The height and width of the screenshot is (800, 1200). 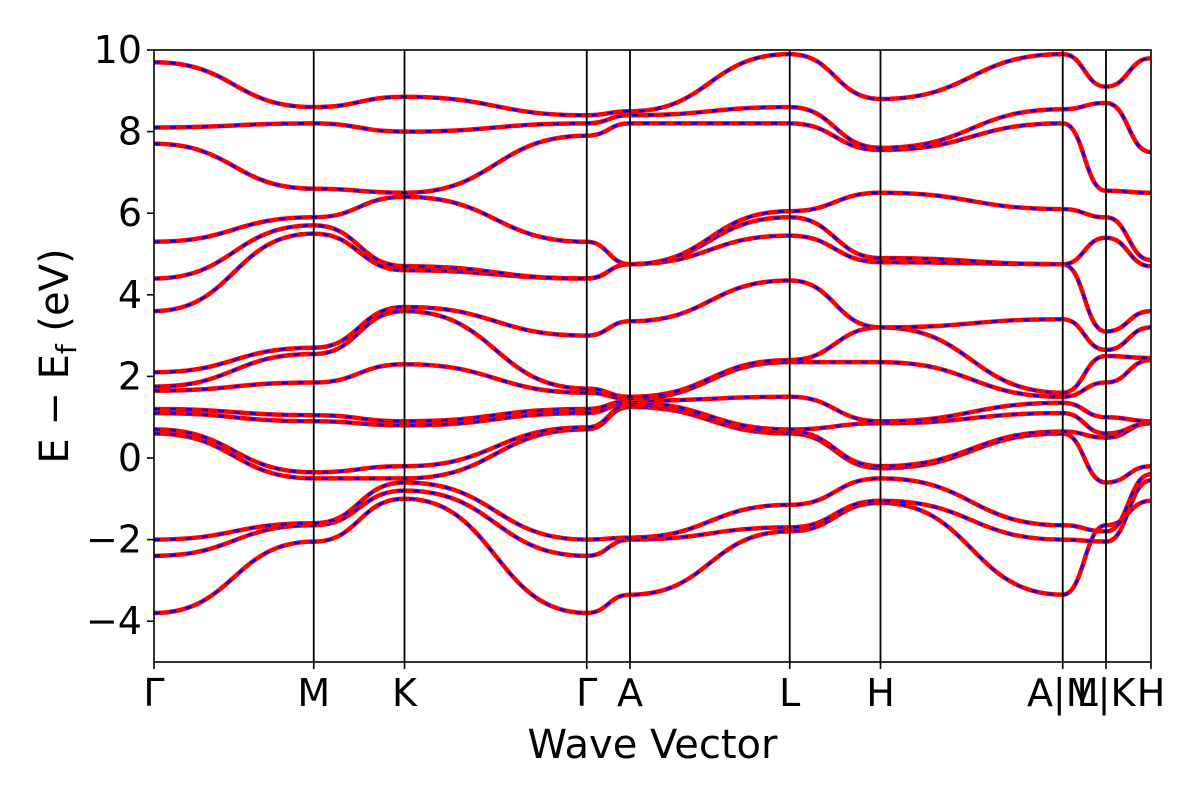 I want to click on x-tick-label-2: M, so click(x=313, y=693).